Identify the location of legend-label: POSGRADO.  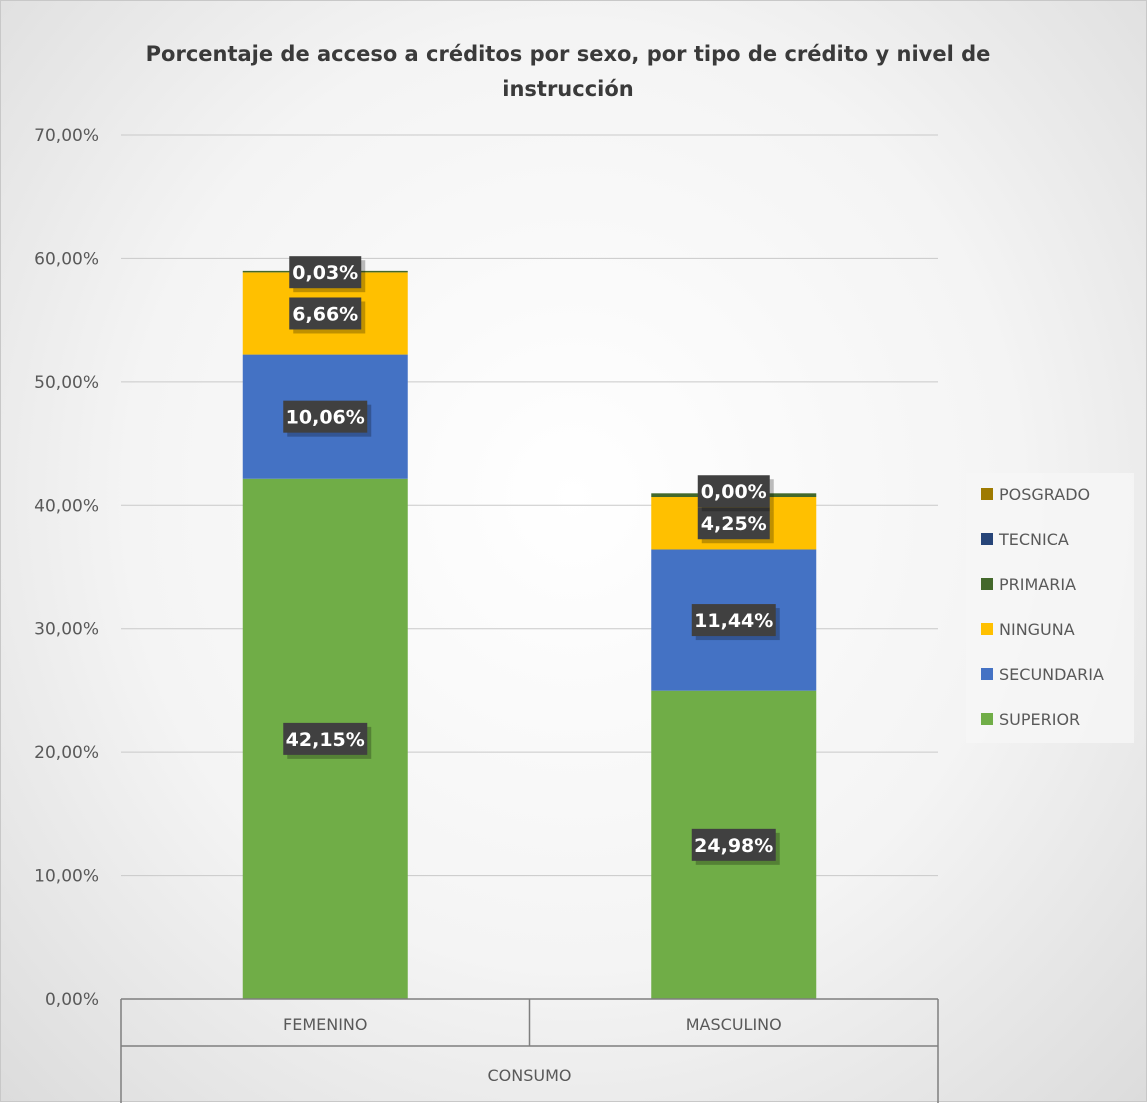
(1044, 494).